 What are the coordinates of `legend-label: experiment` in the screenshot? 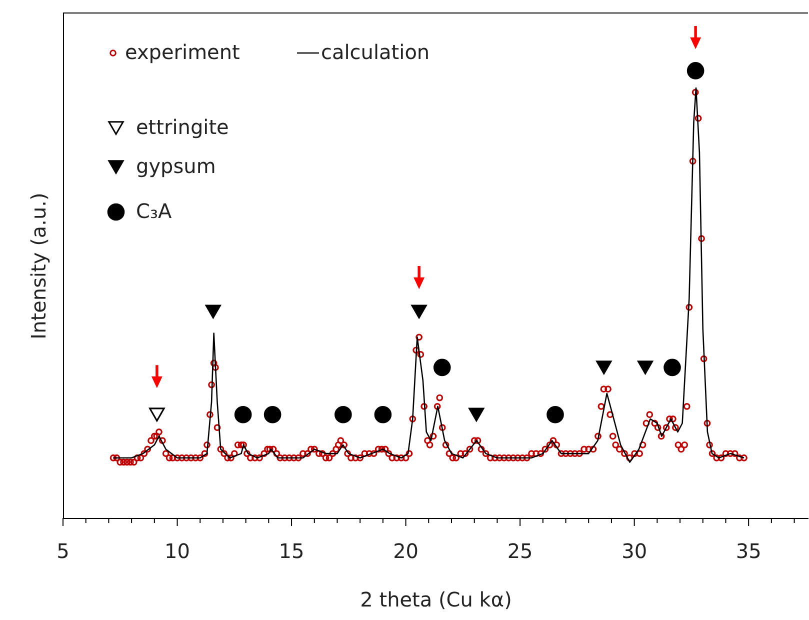 It's located at (182, 52).